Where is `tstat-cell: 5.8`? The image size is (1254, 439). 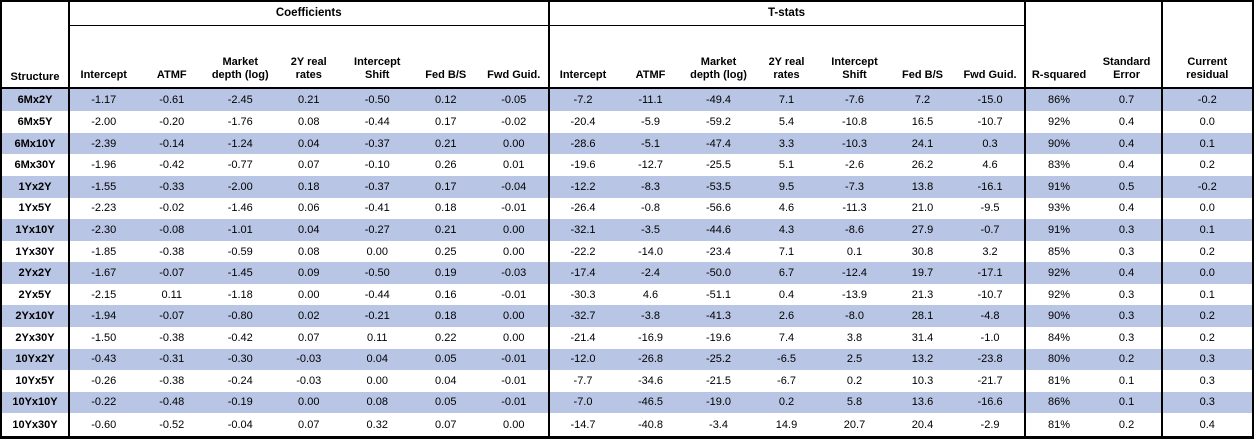
tstat-cell: 5.8 is located at coordinates (854, 402).